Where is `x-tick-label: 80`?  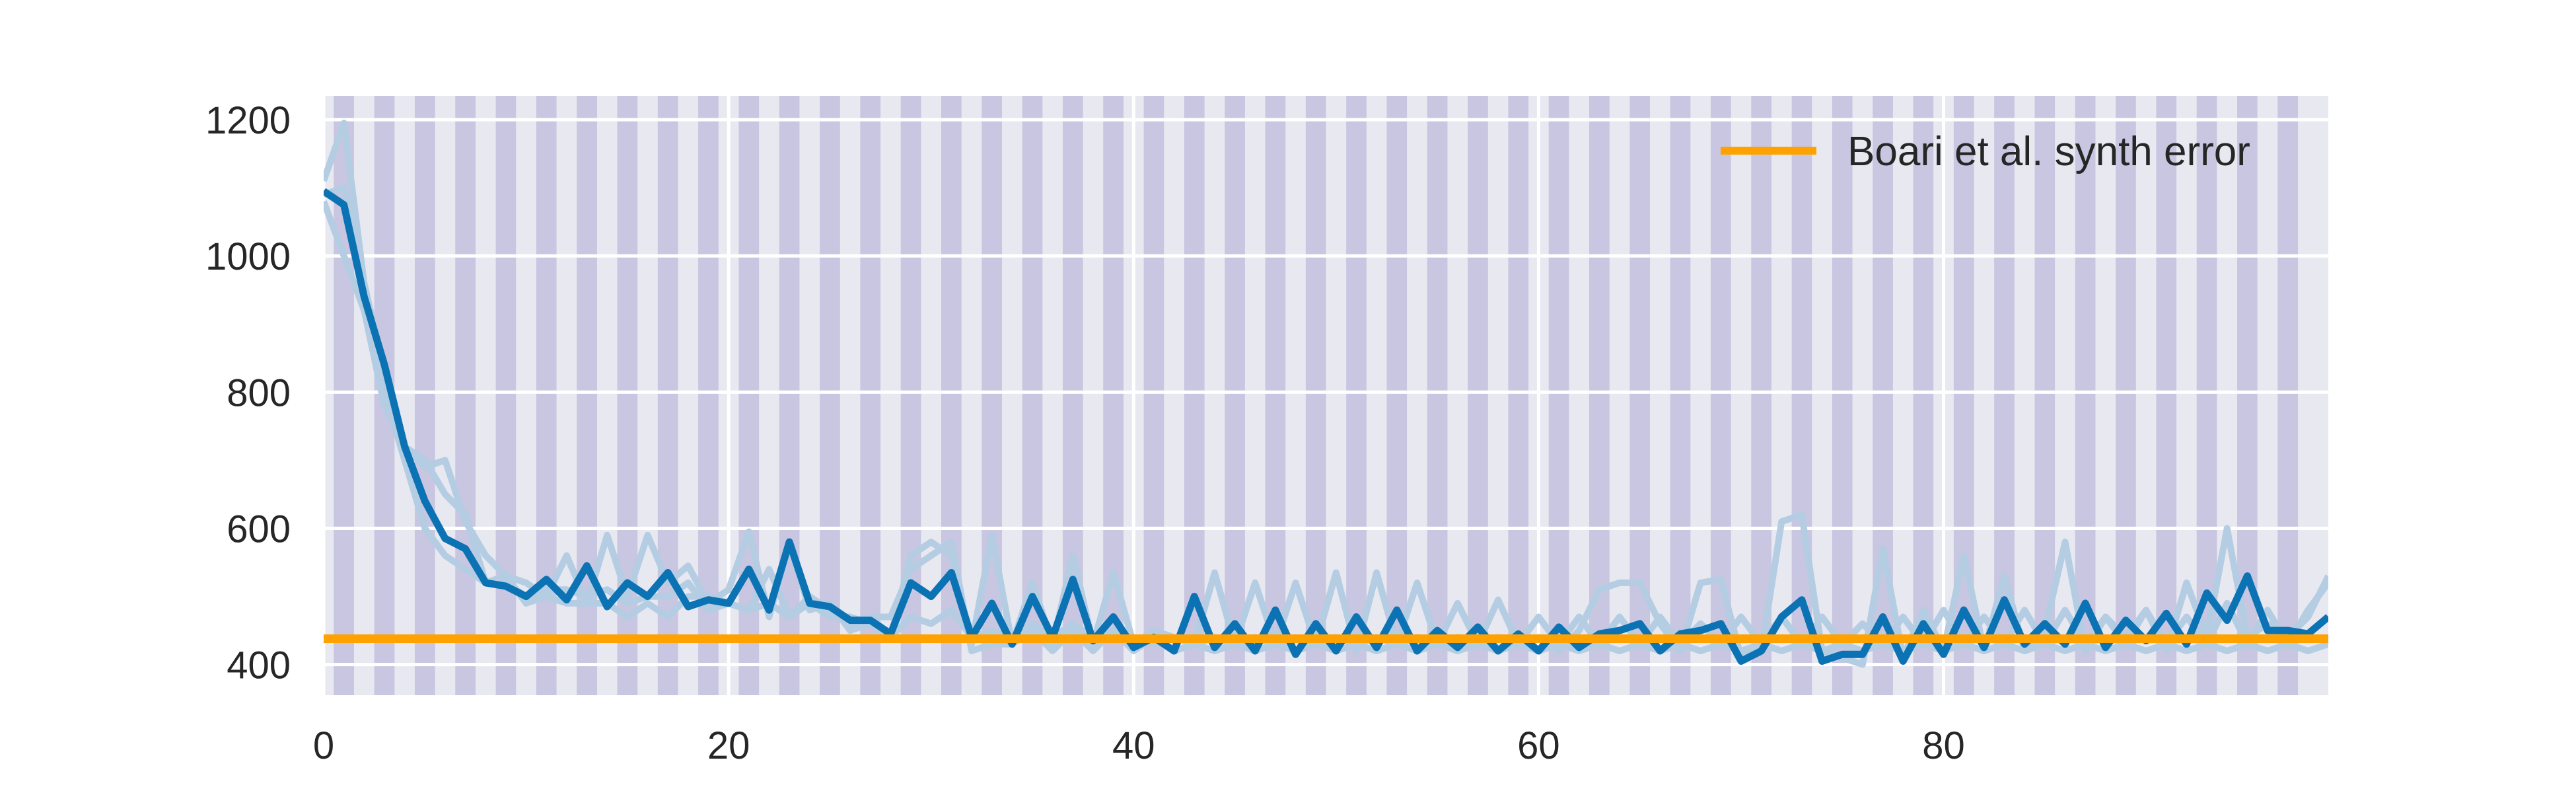 x-tick-label: 80 is located at coordinates (1943, 745).